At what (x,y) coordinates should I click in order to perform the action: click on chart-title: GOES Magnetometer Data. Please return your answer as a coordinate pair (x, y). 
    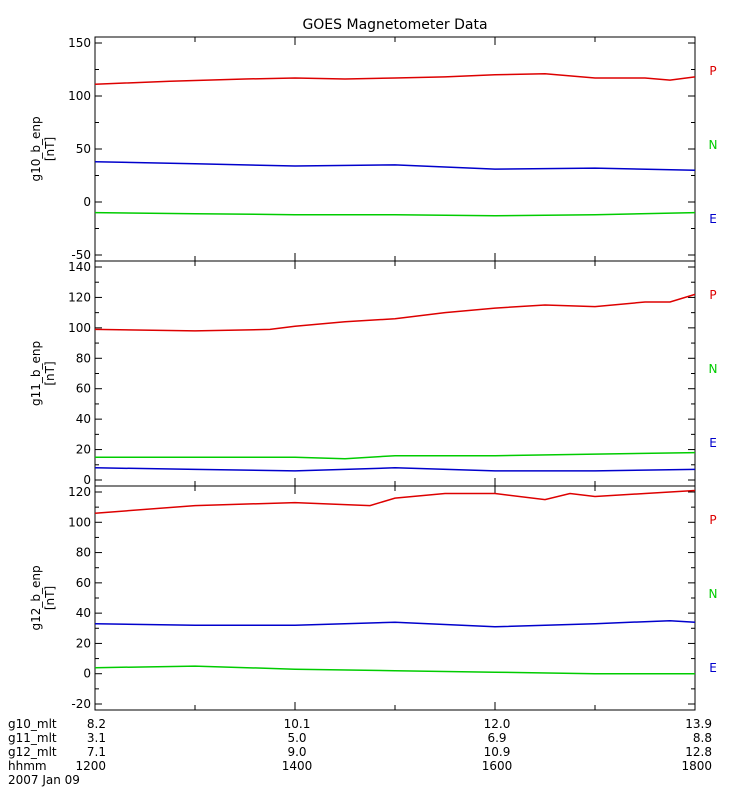
    Looking at the image, I should click on (394, 25).